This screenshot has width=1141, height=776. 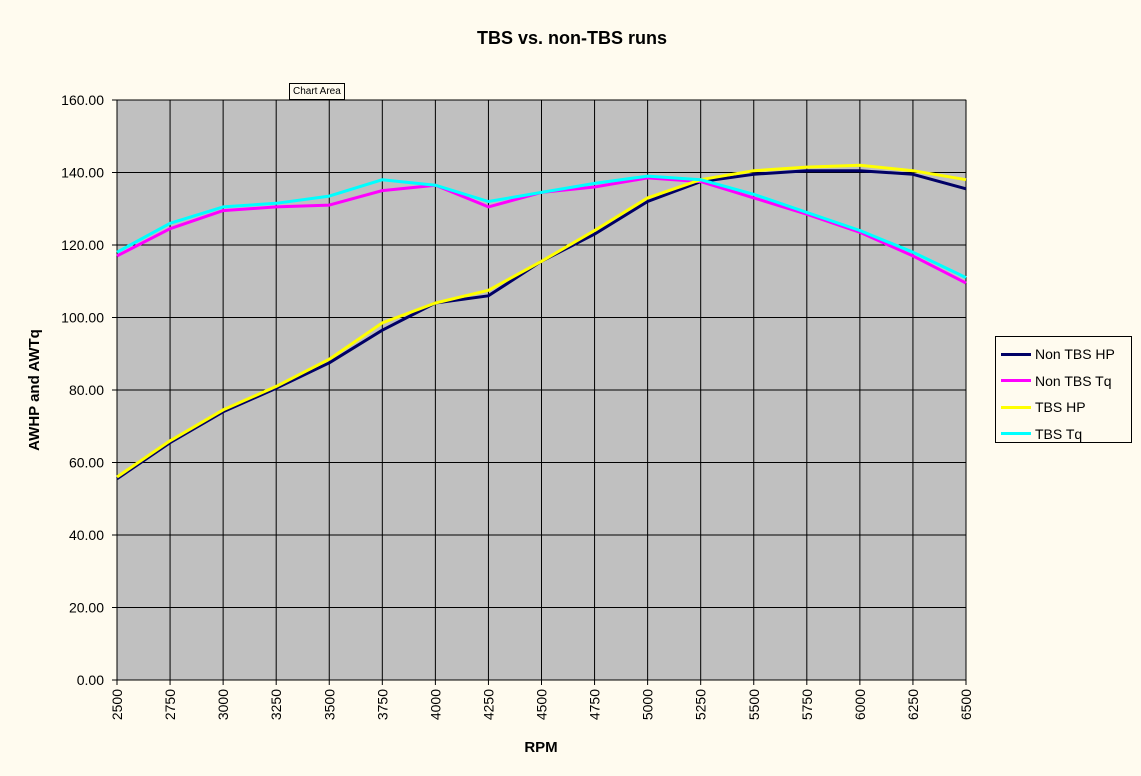 I want to click on legend-item: TBS HP, so click(x=1063, y=407).